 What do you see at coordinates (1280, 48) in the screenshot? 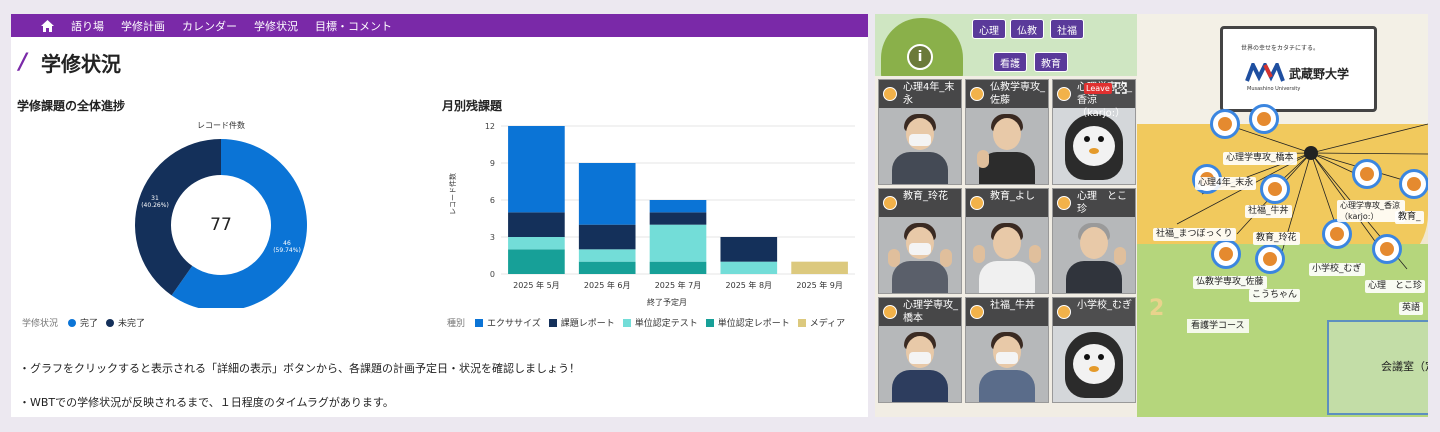
I see `logo-tagline: 世界の幸せをカタチにする。` at bounding box center [1280, 48].